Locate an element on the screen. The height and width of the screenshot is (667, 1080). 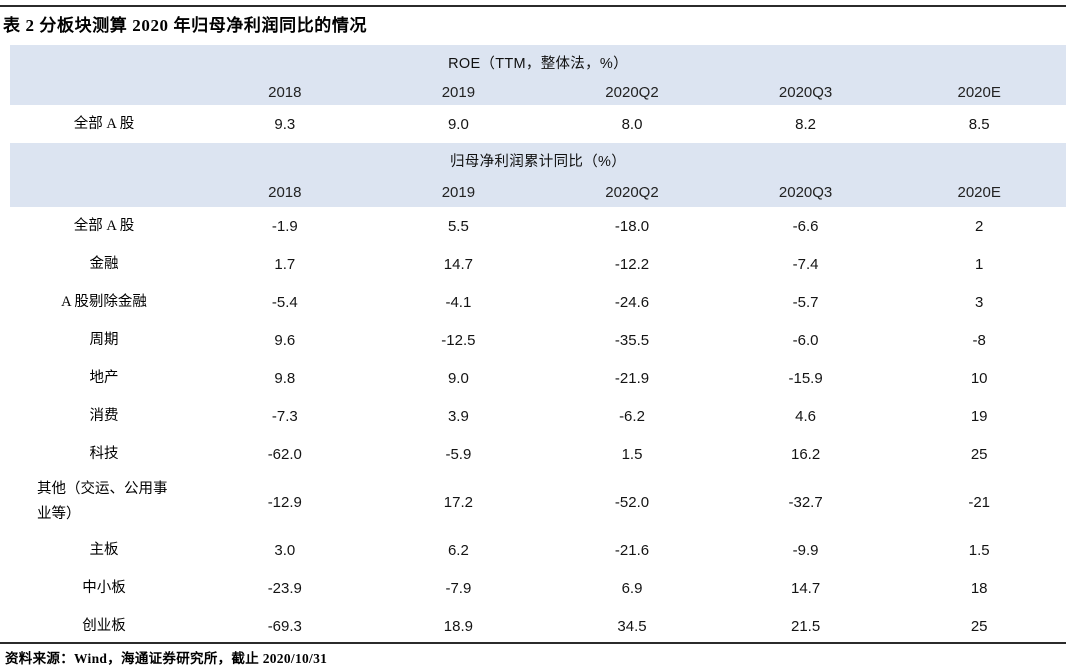
row-label: A 股剔除金融 is located at coordinates (104, 301).